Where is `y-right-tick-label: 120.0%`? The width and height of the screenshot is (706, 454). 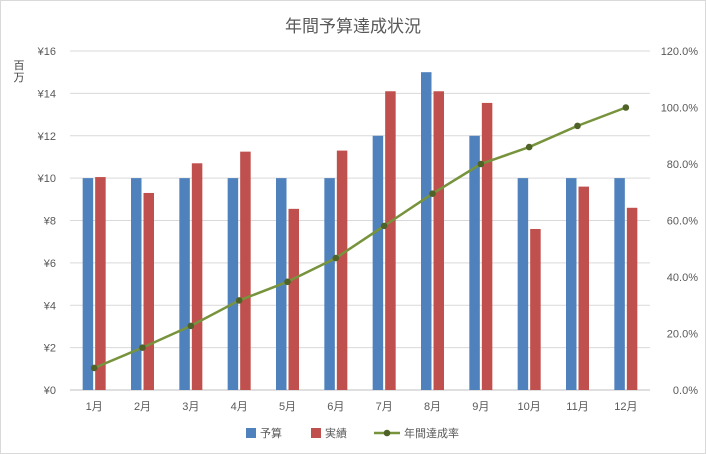
y-right-tick-label: 120.0% is located at coordinates (680, 52).